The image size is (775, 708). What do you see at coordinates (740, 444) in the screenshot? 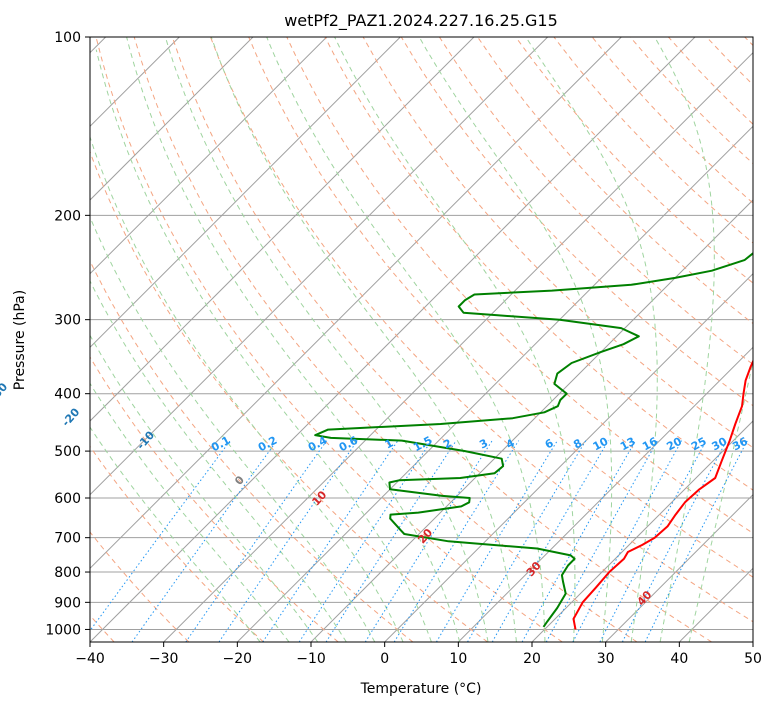
I see `mixing-ratio-label: 36` at bounding box center [740, 444].